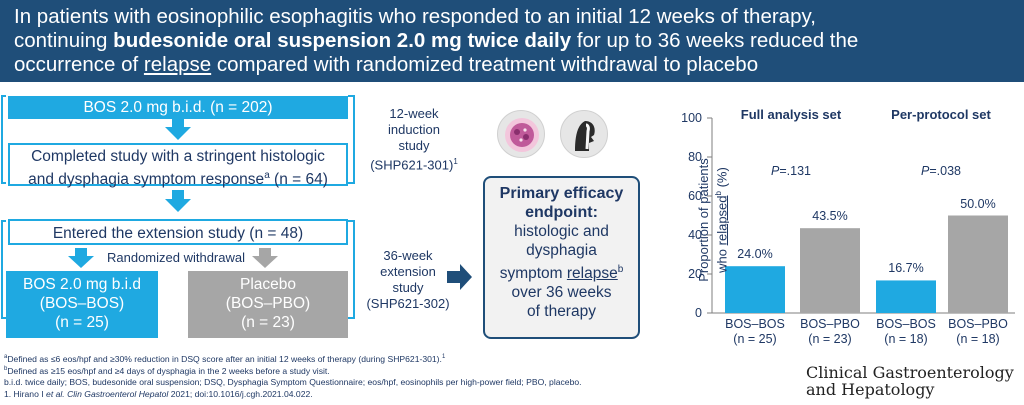 This screenshot has height=405, width=1024. I want to click on endpoint-title: Primary efficacy, so click(561, 193).